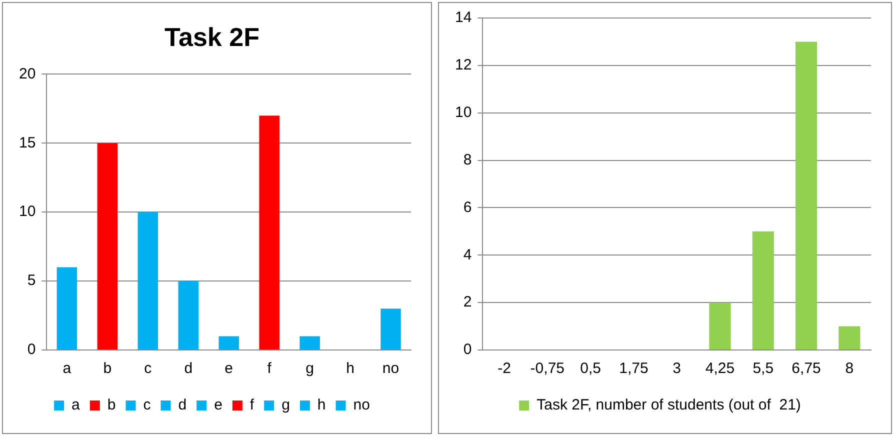 Image resolution: width=893 pixels, height=435 pixels. What do you see at coordinates (212, 37) in the screenshot?
I see `chart-title: Task 2F` at bounding box center [212, 37].